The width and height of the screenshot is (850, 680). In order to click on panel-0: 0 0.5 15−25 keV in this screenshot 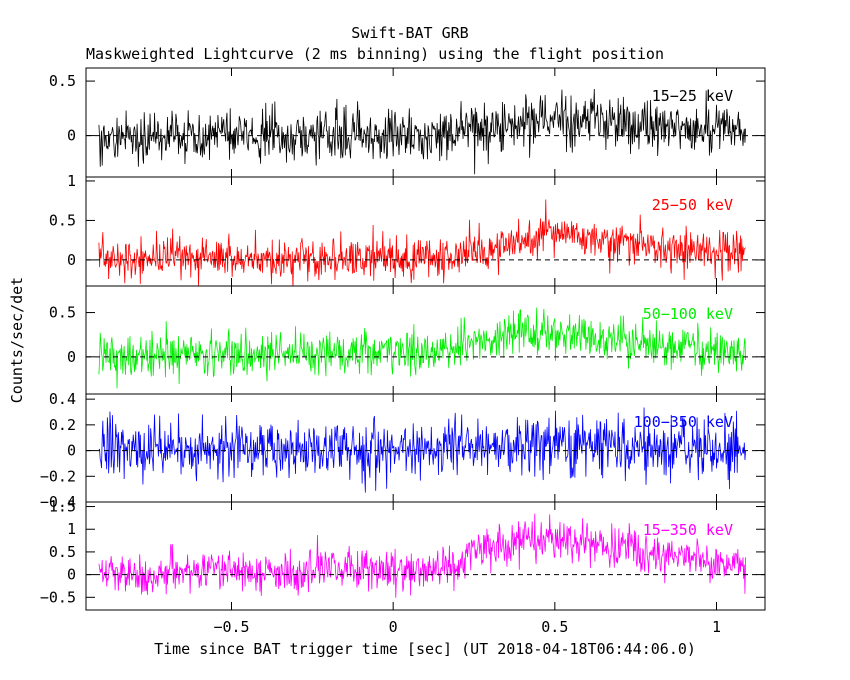, I will do `click(407, 122)`.